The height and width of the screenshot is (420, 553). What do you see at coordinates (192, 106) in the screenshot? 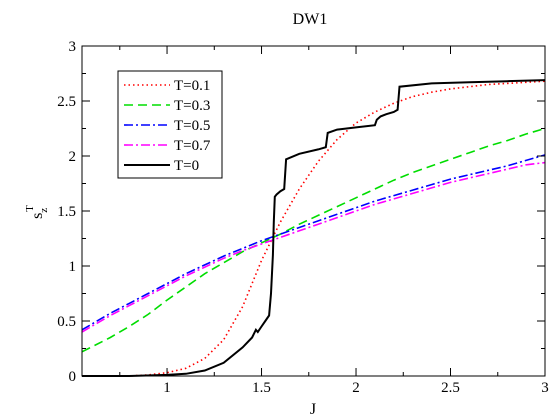
I see `legend-label: T=0.3` at bounding box center [192, 106].